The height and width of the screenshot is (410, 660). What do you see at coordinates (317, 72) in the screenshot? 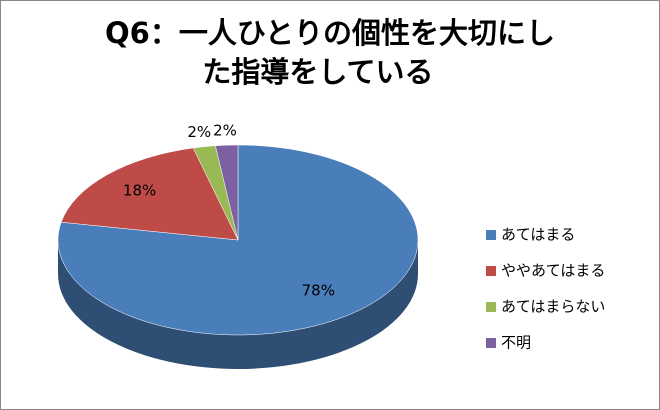
I see `chart-title: た指導をしている` at bounding box center [317, 72].